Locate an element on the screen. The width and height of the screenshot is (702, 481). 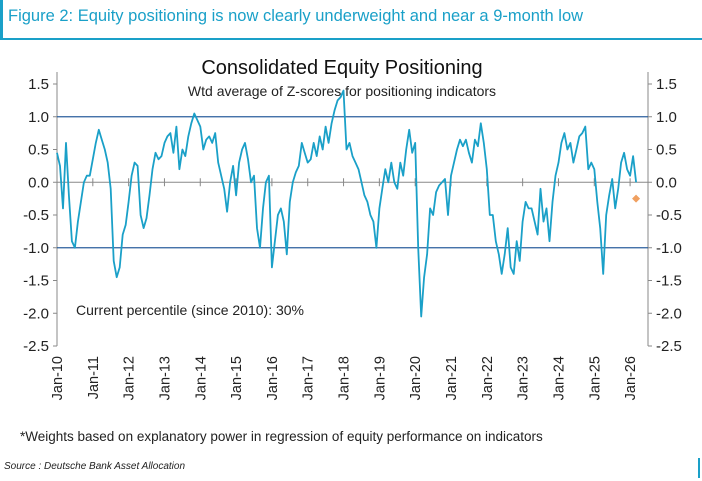
x-tick-label: Jan-22 is located at coordinates (488, 378).